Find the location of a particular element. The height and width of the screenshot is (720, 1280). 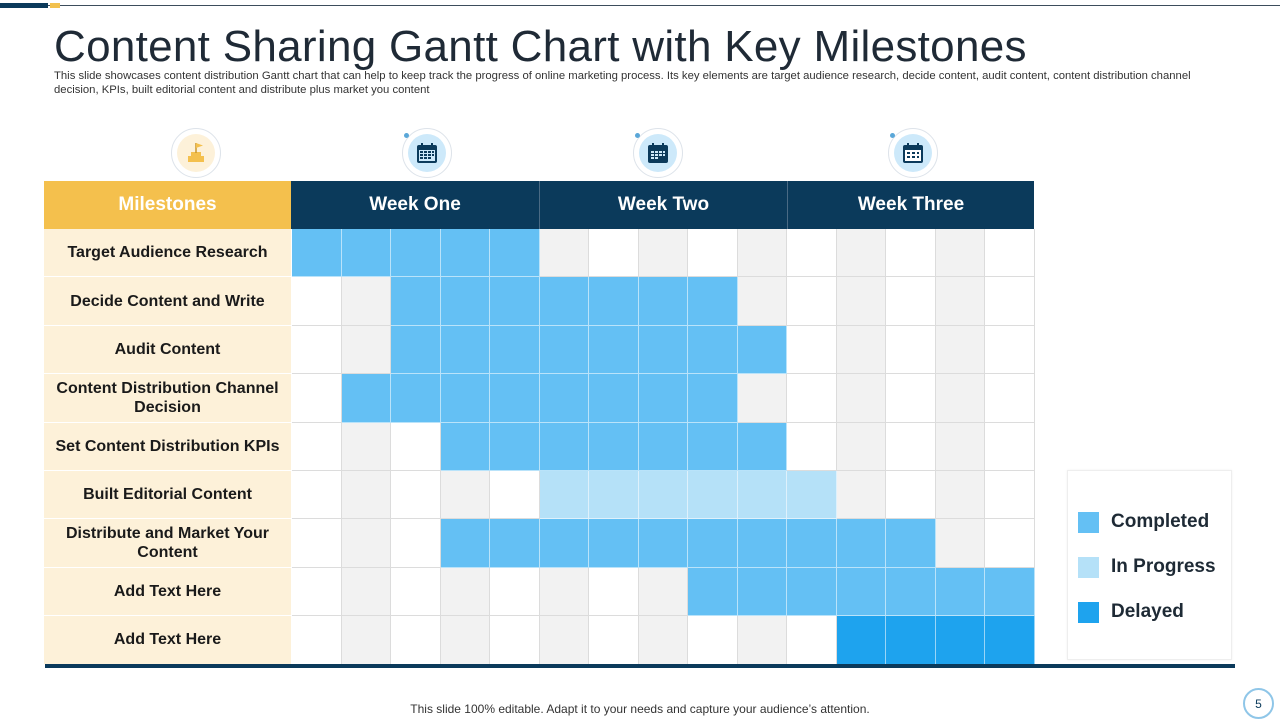

milestone-flag-icon is located at coordinates (196, 153).